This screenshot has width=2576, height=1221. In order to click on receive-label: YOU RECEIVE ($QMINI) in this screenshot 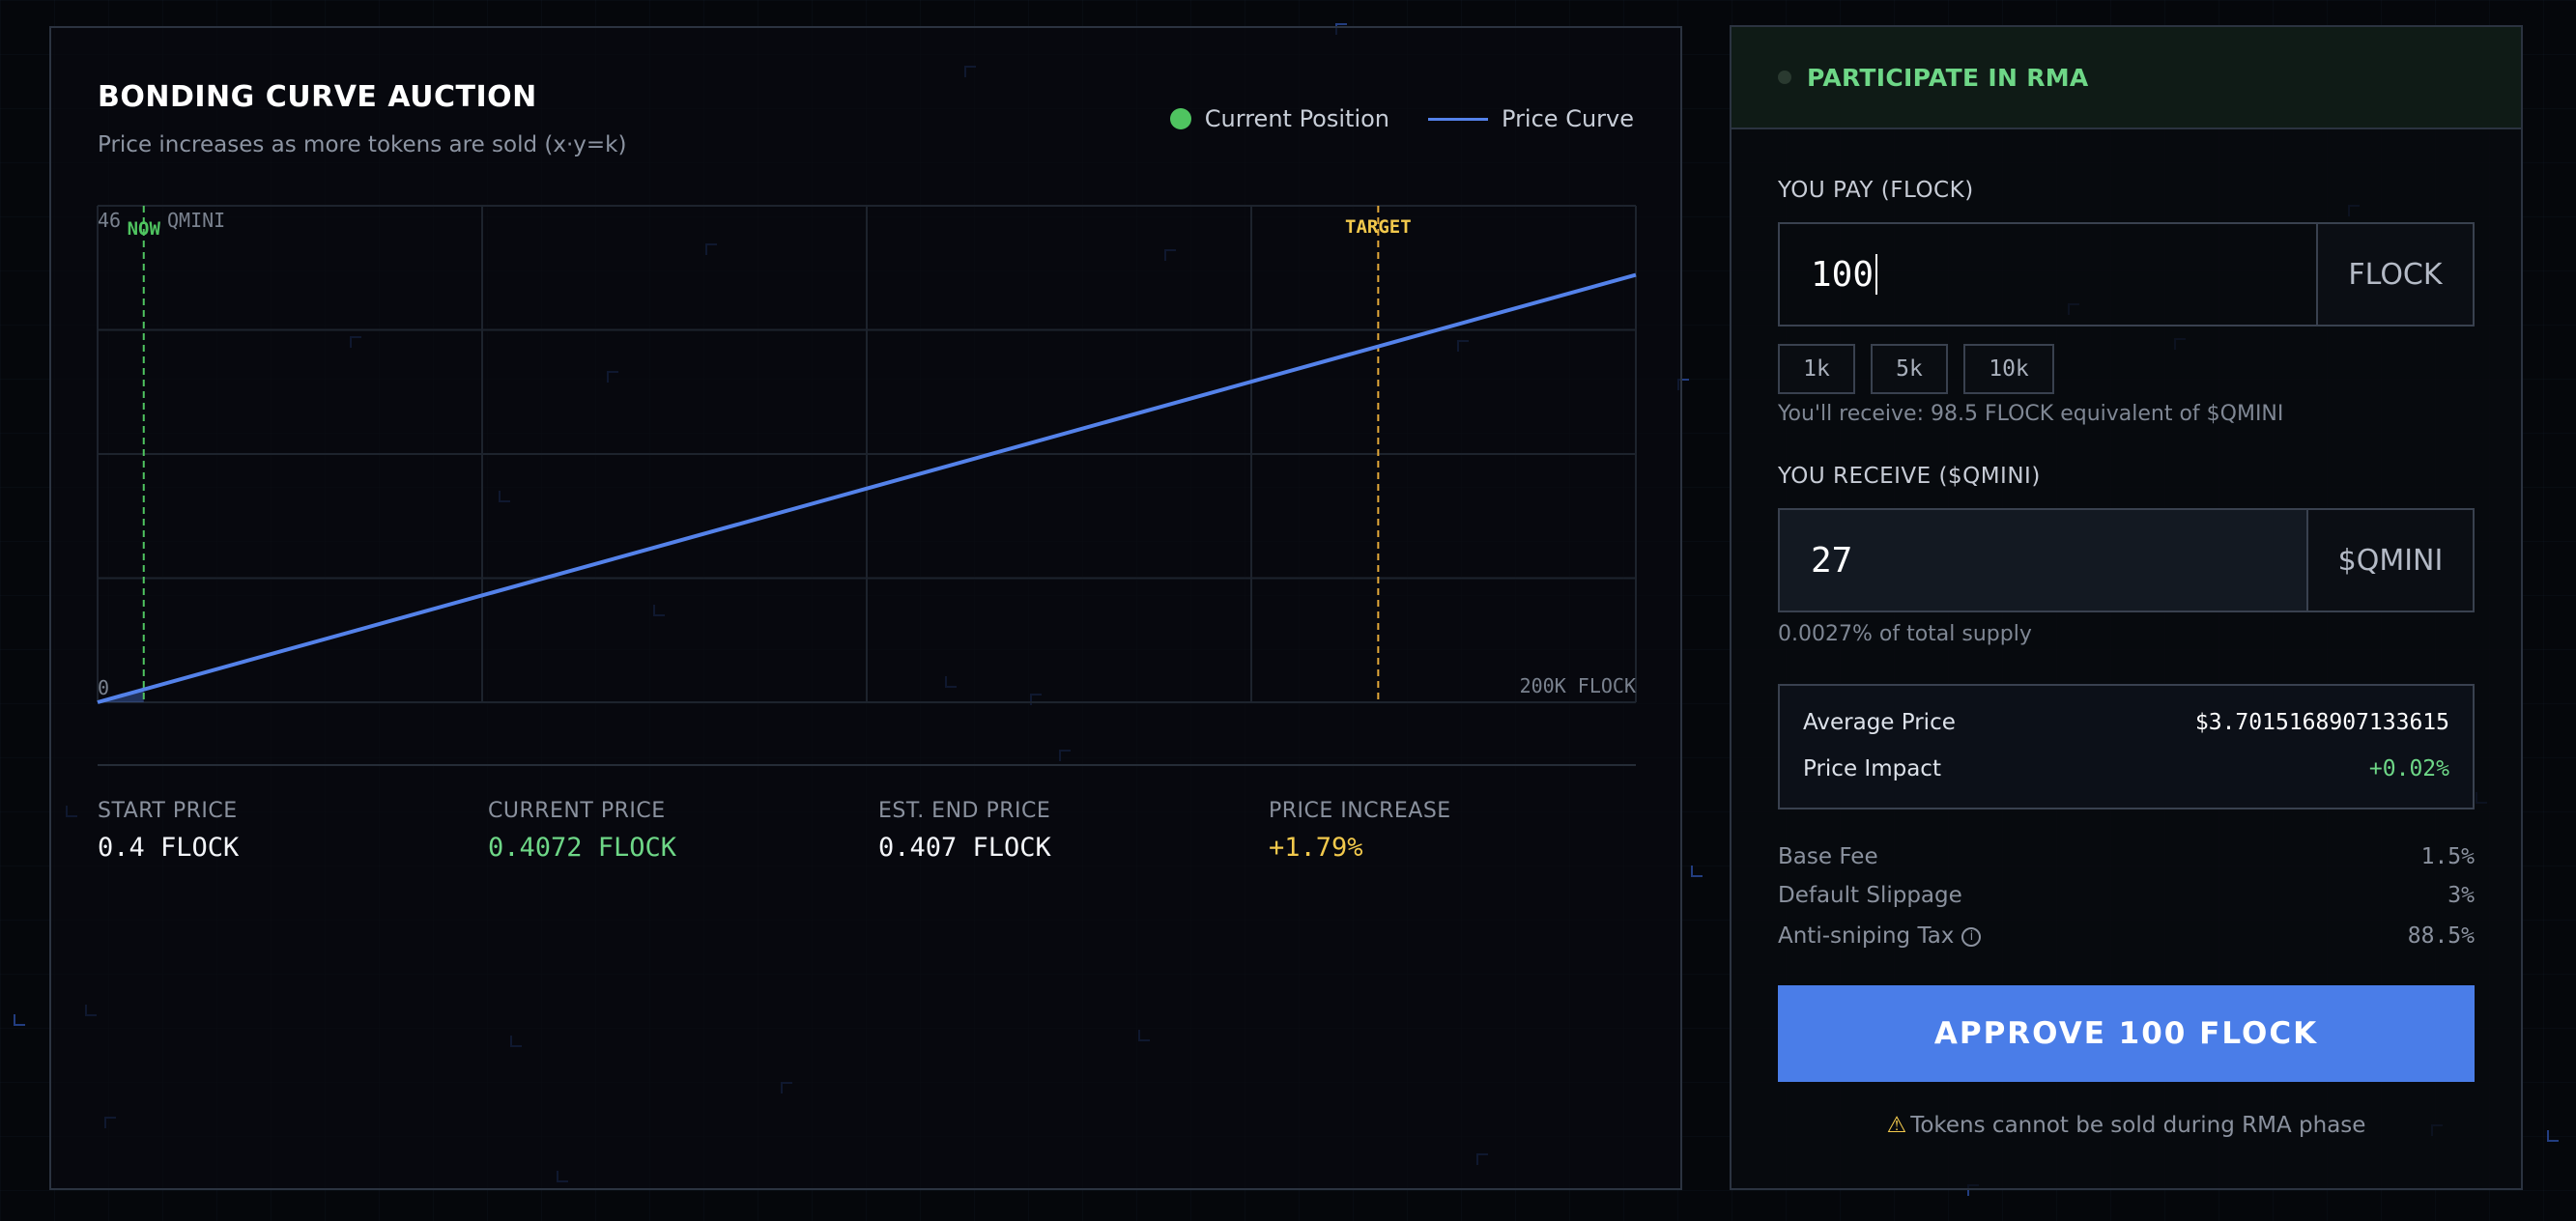, I will do `click(1910, 476)`.